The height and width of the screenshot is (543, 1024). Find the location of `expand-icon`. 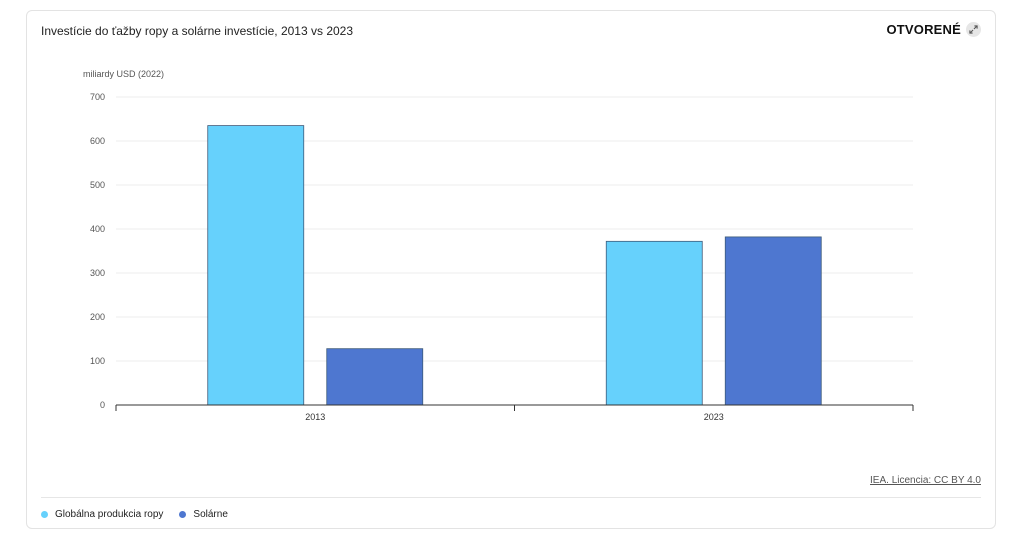

expand-icon is located at coordinates (973, 29).